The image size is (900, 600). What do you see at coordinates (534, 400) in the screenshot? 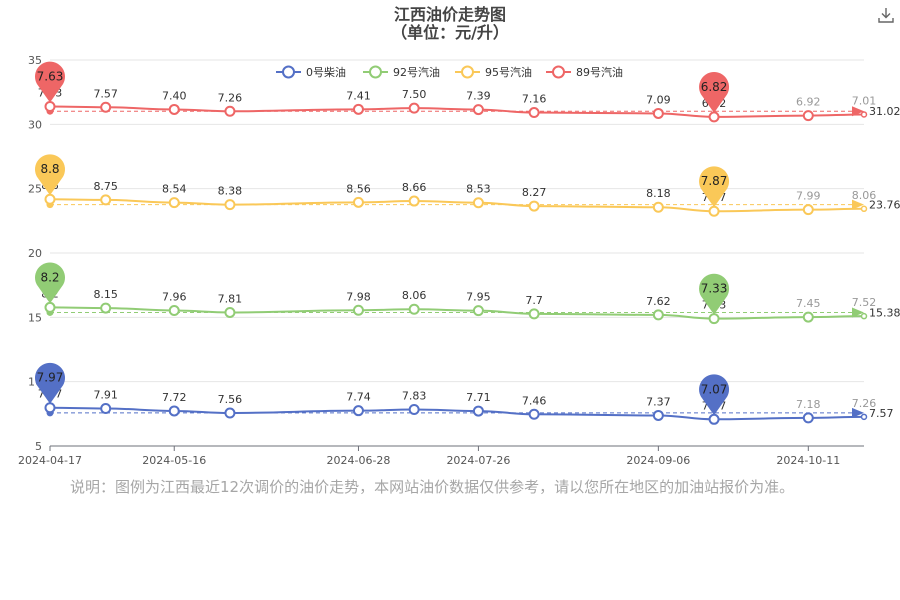
I see `data-label: 7.46` at bounding box center [534, 400].